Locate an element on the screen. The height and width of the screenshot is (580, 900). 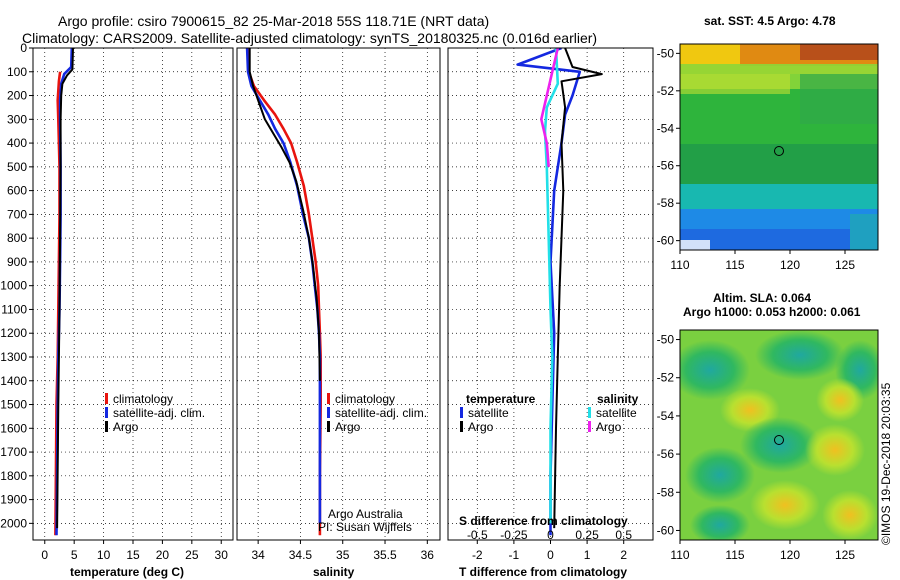
legend-label-satellite: satellite-adj. clim. is located at coordinates (159, 413).